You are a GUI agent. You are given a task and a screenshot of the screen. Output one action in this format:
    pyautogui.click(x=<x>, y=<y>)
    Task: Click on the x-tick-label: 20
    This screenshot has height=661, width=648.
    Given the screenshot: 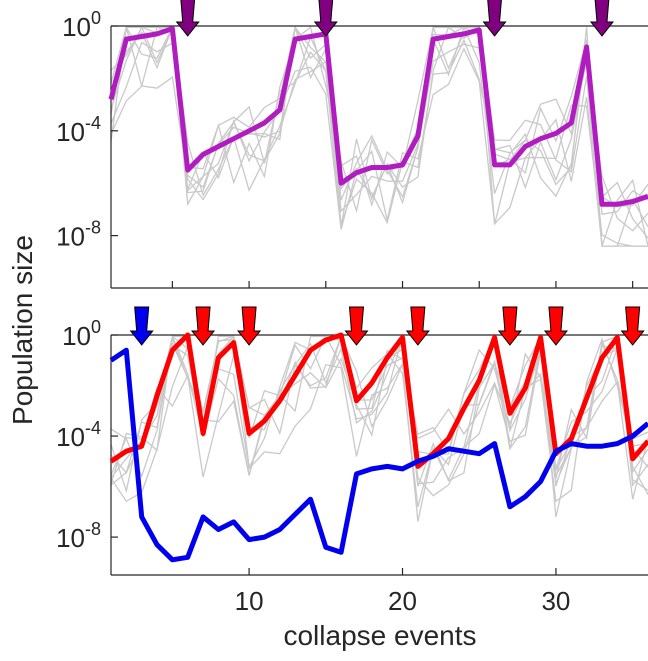 What is the action you would take?
    pyautogui.click(x=402, y=601)
    